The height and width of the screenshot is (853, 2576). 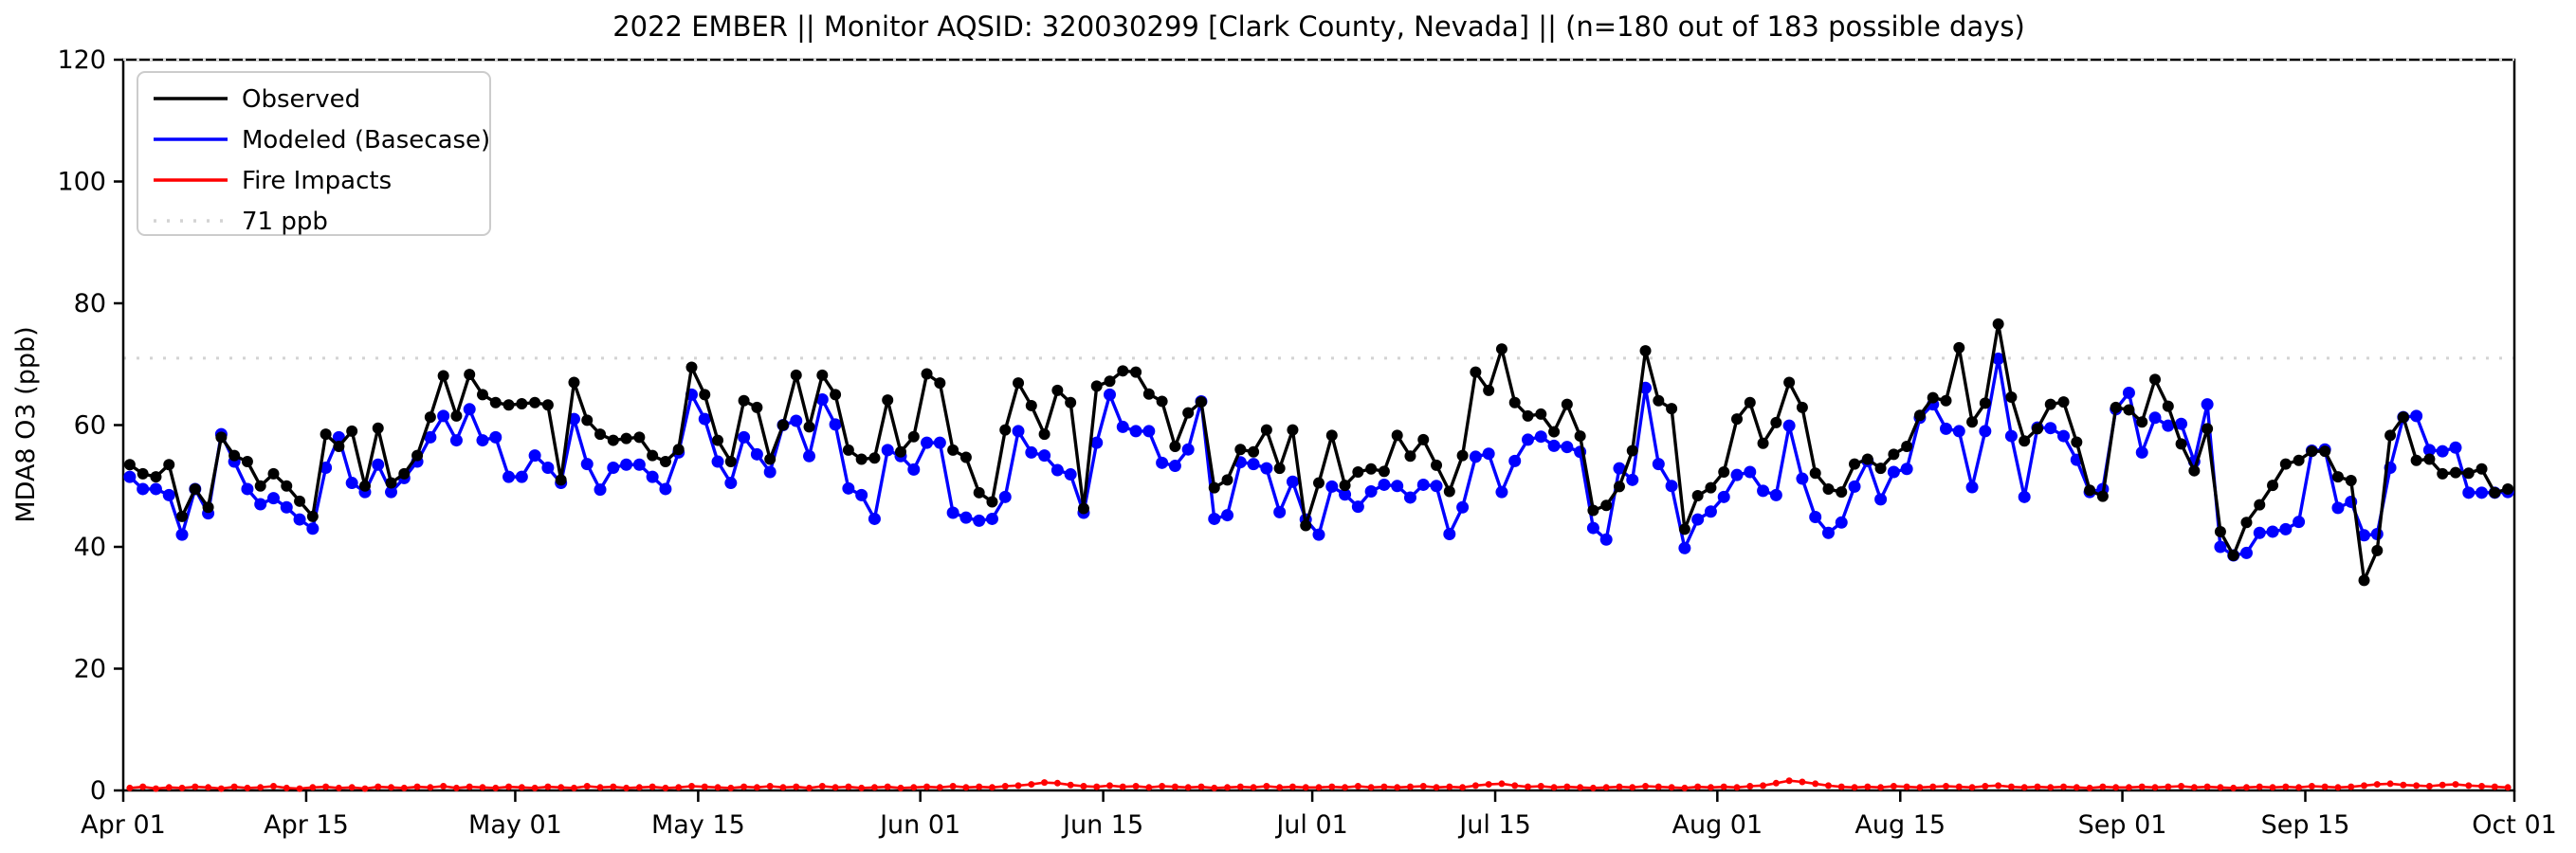 What do you see at coordinates (1494, 825) in the screenshot?
I see `x-tick-label: Jul 15` at bounding box center [1494, 825].